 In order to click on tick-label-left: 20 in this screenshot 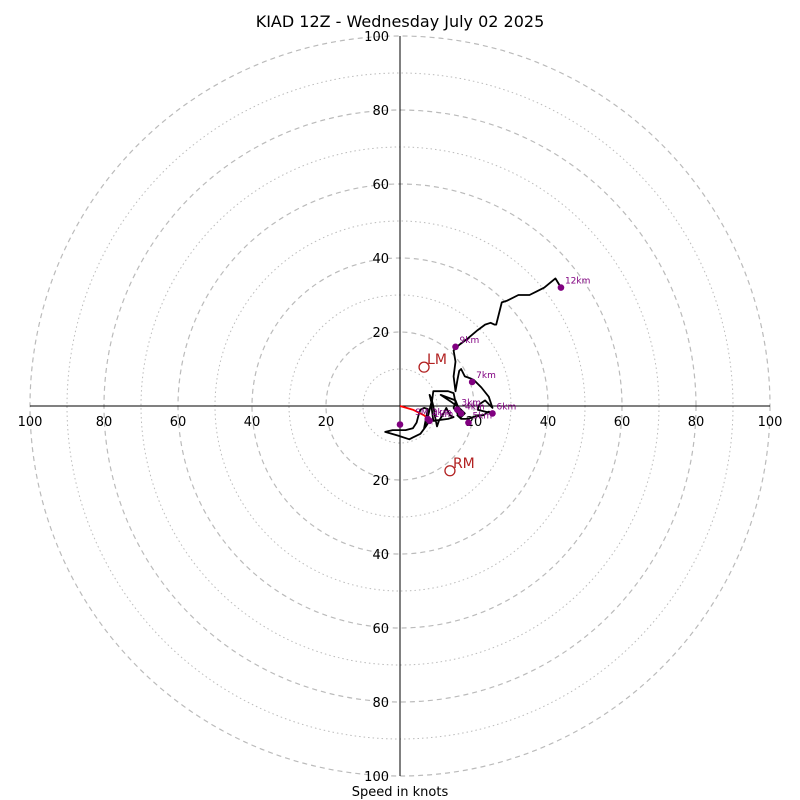, I will do `click(326, 422)`.